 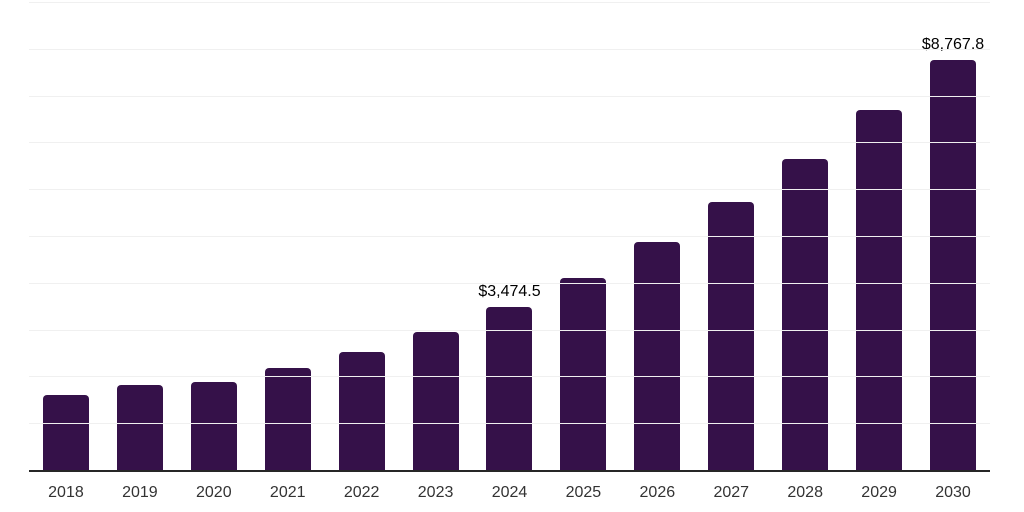 I want to click on bar-2022, so click(x=361, y=411).